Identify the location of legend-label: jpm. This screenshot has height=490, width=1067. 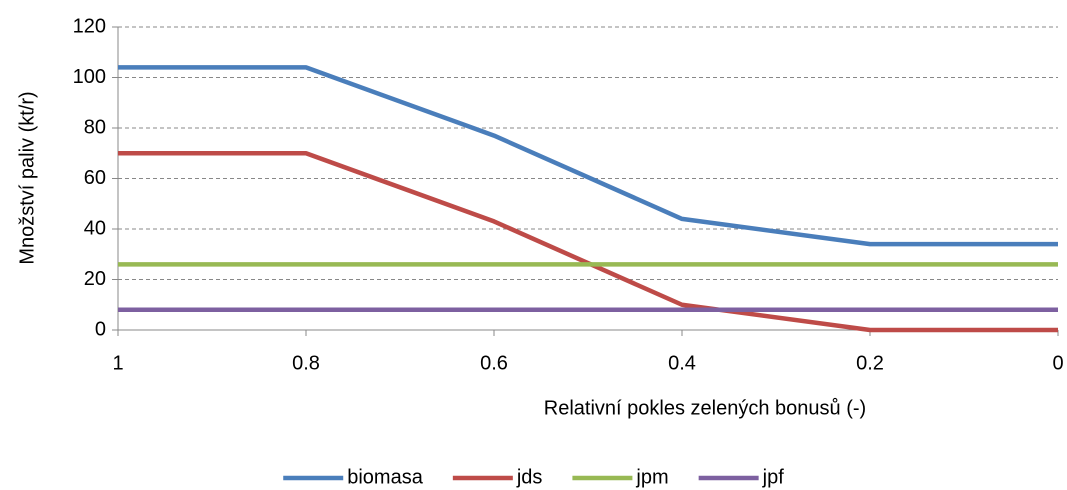
(651, 477).